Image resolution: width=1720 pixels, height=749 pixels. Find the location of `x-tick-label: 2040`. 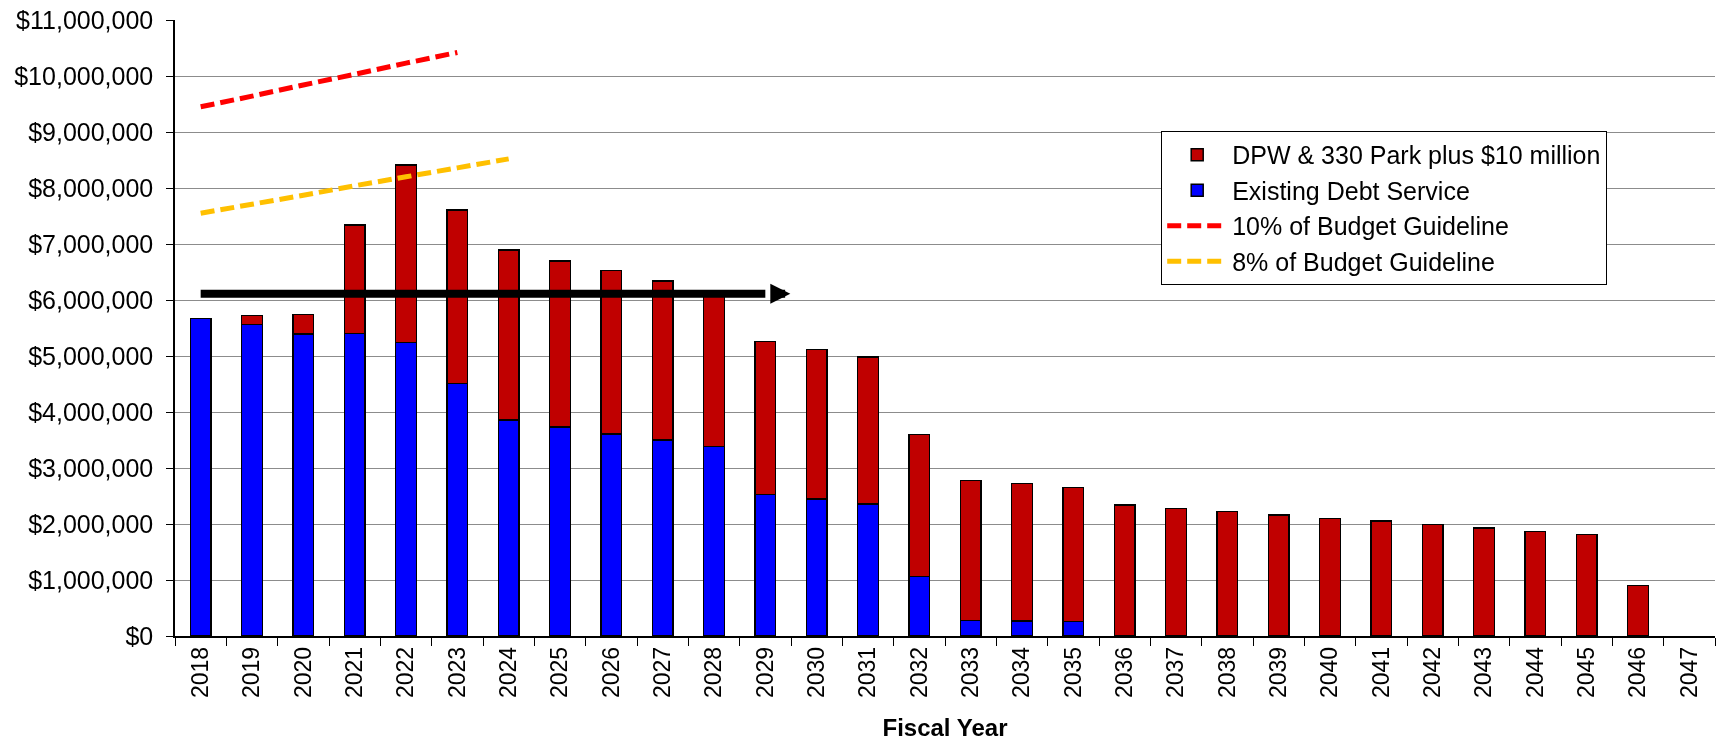

x-tick-label: 2040 is located at coordinates (1329, 672).